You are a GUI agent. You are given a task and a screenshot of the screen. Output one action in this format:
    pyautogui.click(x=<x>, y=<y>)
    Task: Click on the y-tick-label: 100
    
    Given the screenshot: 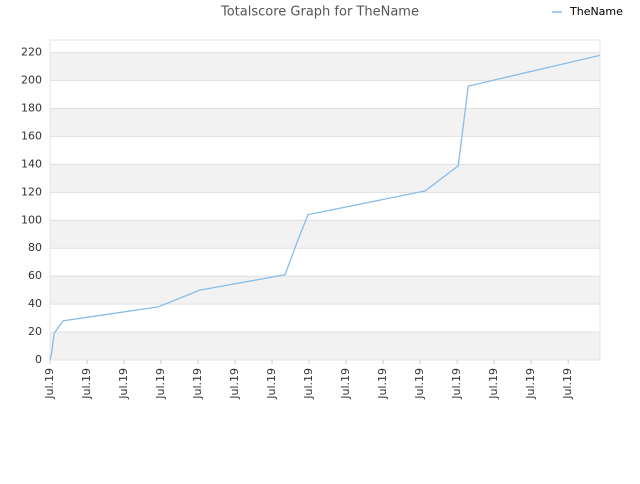 What is the action you would take?
    pyautogui.click(x=31, y=219)
    